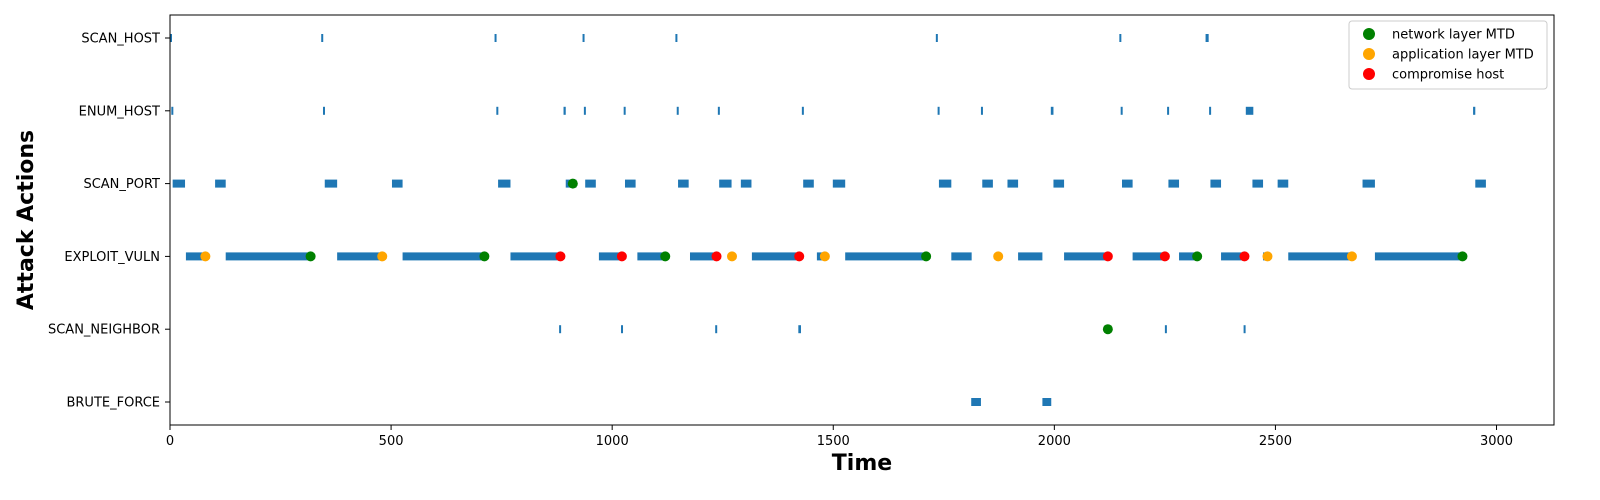  Describe the element at coordinates (1496, 441) in the screenshot. I see `x-tick-label: 3000` at that location.